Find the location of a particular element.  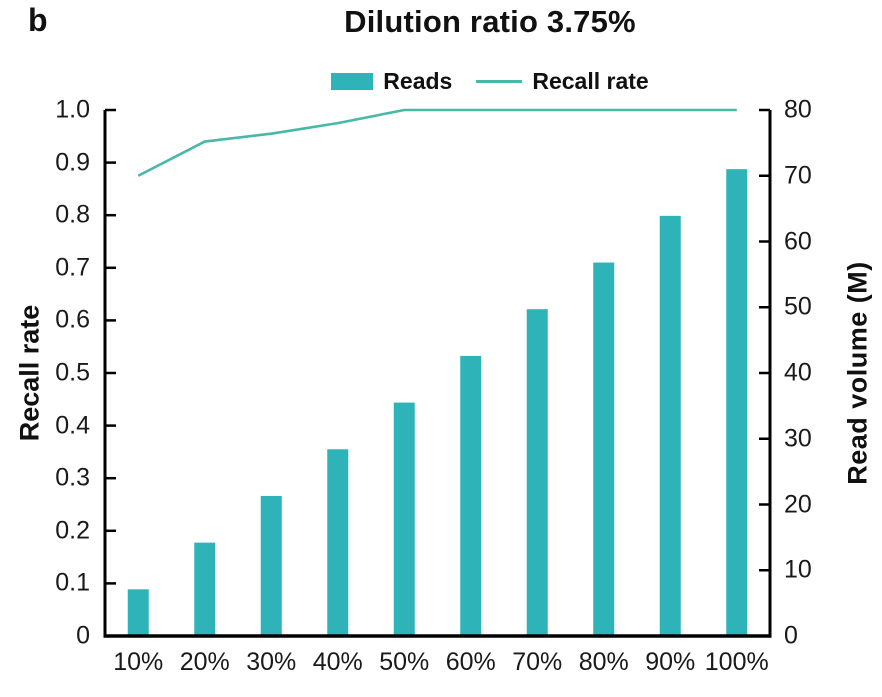

right-axis-tick-label: 70 is located at coordinates (798, 175).